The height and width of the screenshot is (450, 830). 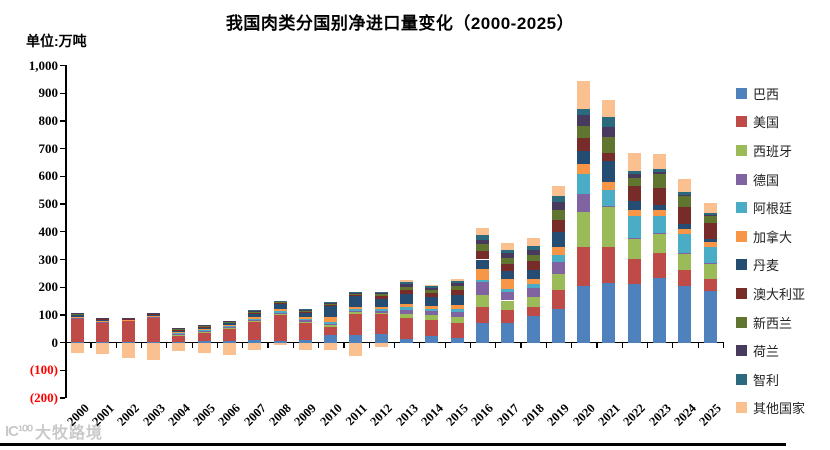 I want to click on legend-item-德国: 德国, so click(x=770, y=179).